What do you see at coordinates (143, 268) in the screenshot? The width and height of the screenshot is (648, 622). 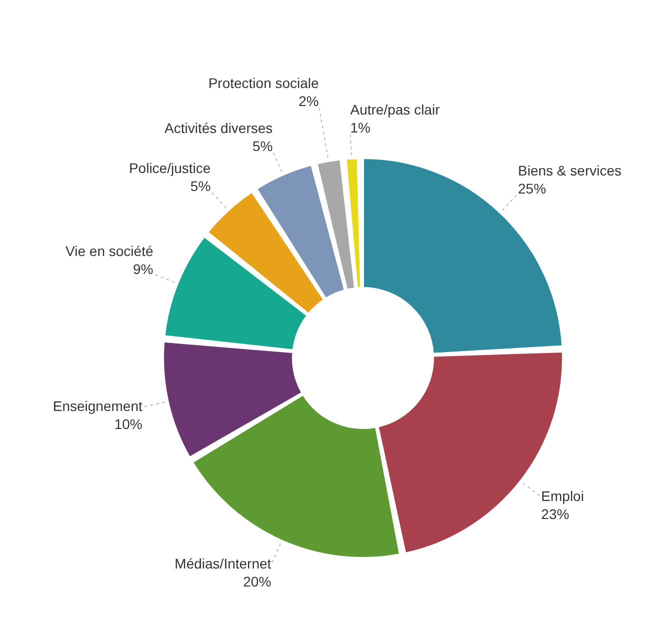 I see `data-label: 9%` at bounding box center [143, 268].